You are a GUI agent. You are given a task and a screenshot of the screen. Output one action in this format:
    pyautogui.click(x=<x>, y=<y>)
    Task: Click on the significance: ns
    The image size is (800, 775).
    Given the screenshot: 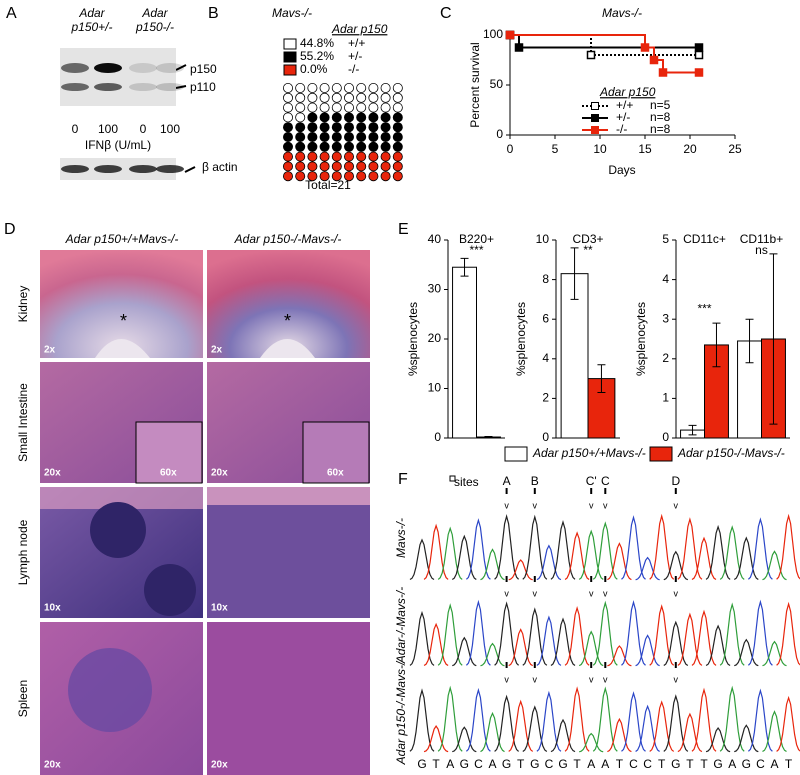 What is the action you would take?
    pyautogui.click(x=761, y=250)
    